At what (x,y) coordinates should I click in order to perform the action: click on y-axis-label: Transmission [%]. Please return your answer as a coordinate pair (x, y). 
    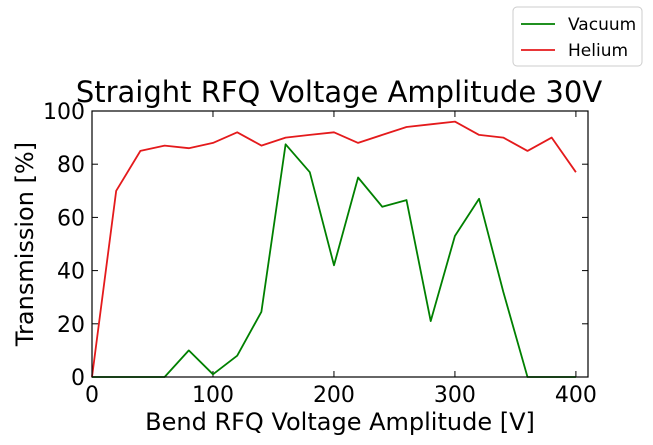
    Looking at the image, I should click on (25, 244).